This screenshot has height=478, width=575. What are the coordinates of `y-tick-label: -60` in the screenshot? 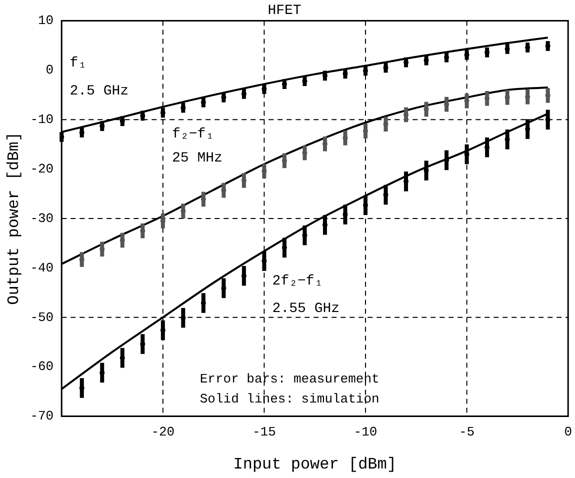 It's located at (42, 366).